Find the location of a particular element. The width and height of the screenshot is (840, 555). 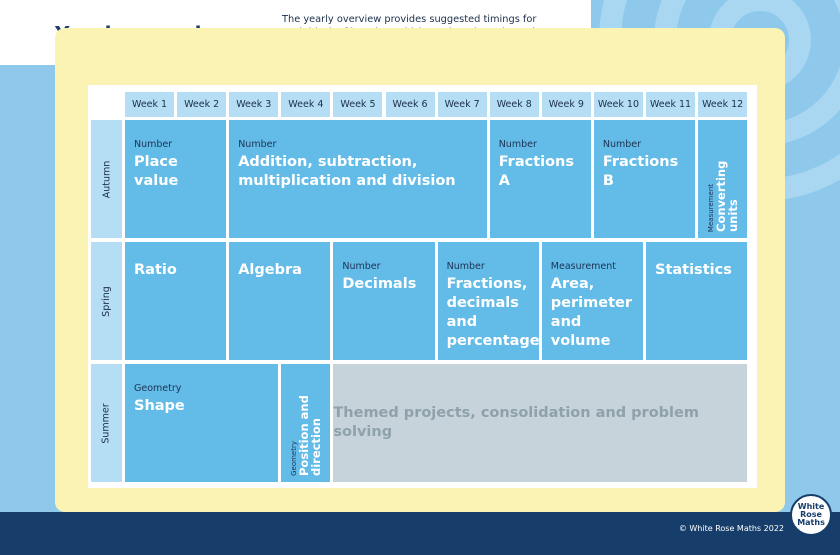

week-header: Week 9 is located at coordinates (566, 104).